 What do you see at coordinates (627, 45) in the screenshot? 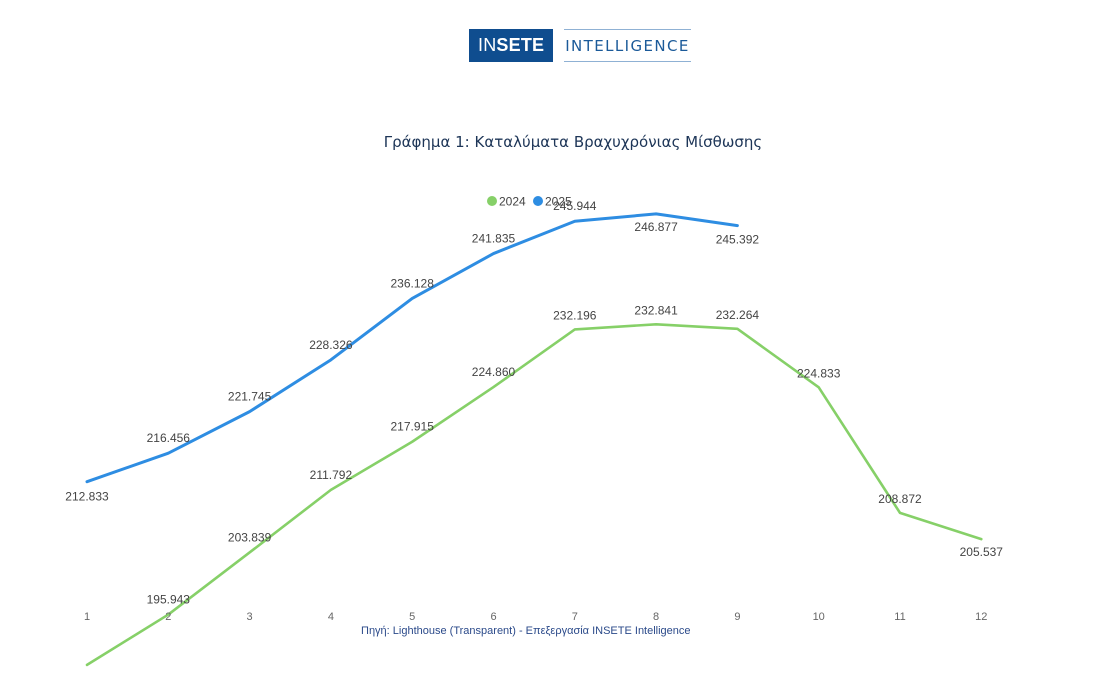
I see `logo-wordmark: INTELLIGENCE` at bounding box center [627, 45].